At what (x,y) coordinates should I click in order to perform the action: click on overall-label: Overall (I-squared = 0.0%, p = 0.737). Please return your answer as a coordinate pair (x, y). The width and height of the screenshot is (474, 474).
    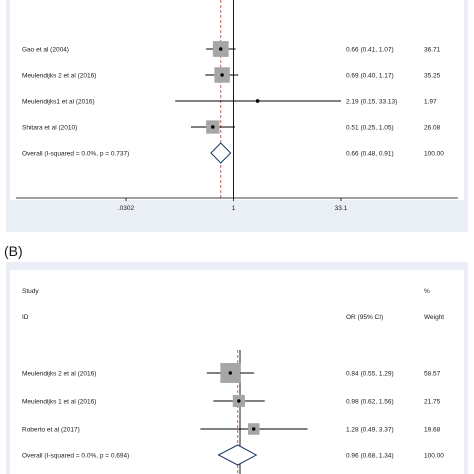
    Looking at the image, I should click on (75, 154).